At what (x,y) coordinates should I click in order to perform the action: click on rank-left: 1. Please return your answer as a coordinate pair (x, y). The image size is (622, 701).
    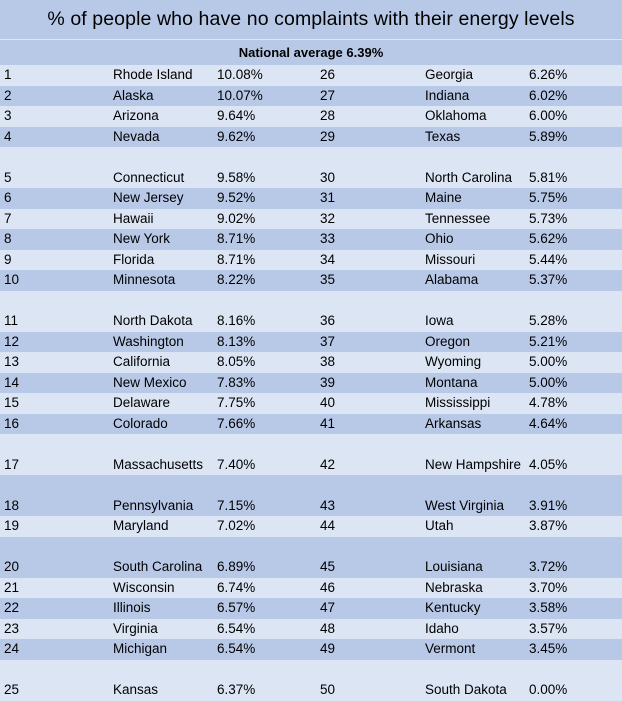
    Looking at the image, I should click on (8, 74).